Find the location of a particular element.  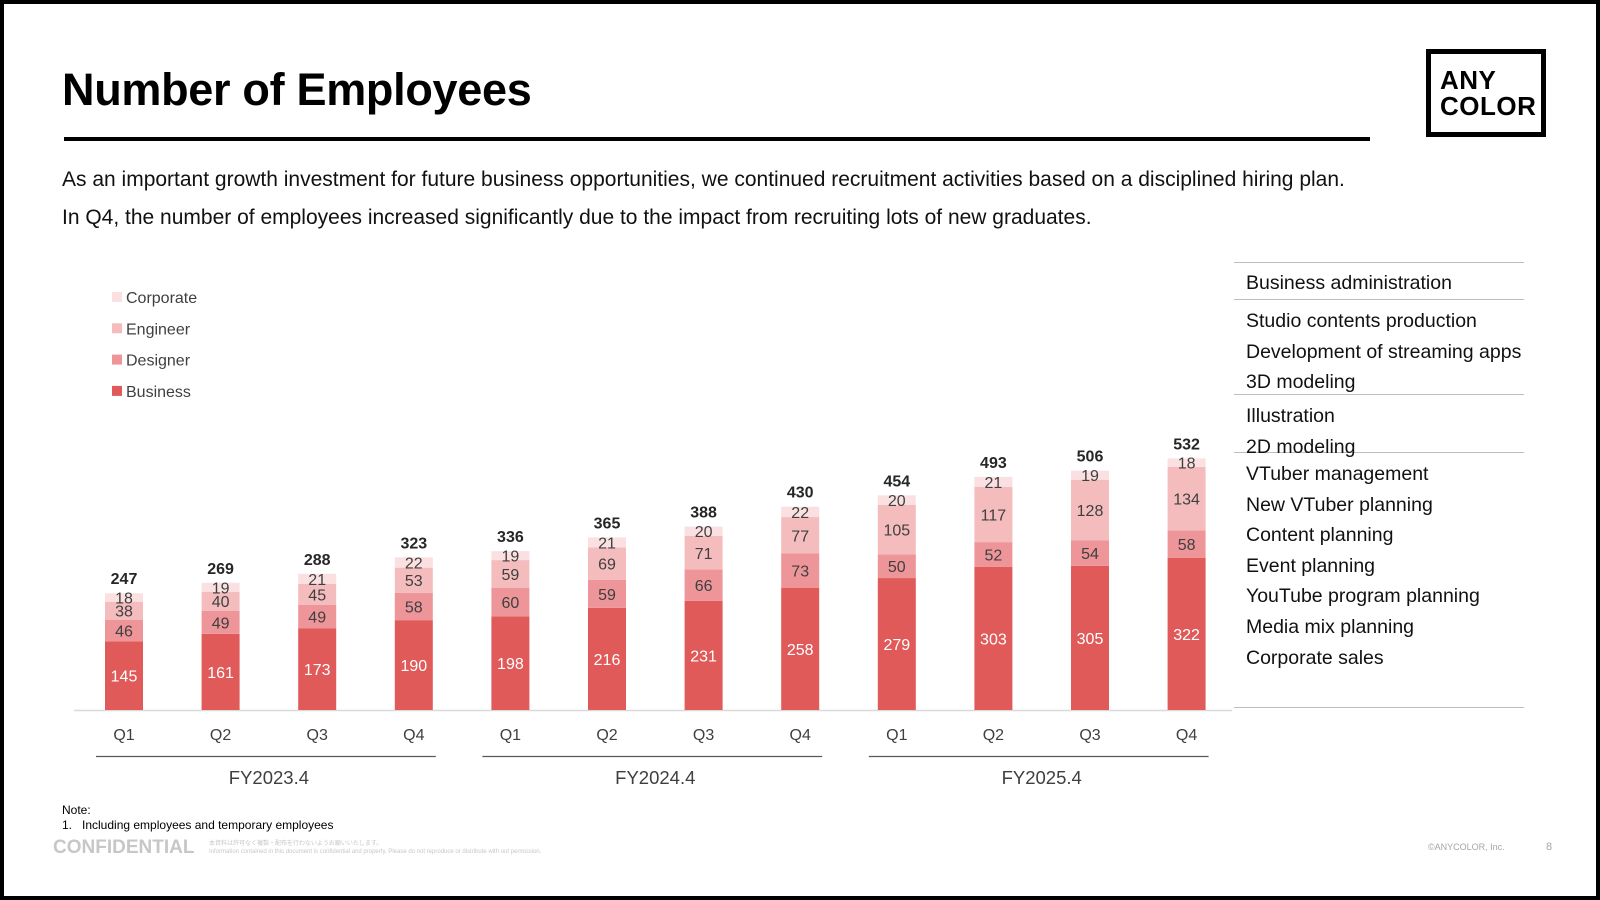

data-label-designer: 66 is located at coordinates (704, 586).